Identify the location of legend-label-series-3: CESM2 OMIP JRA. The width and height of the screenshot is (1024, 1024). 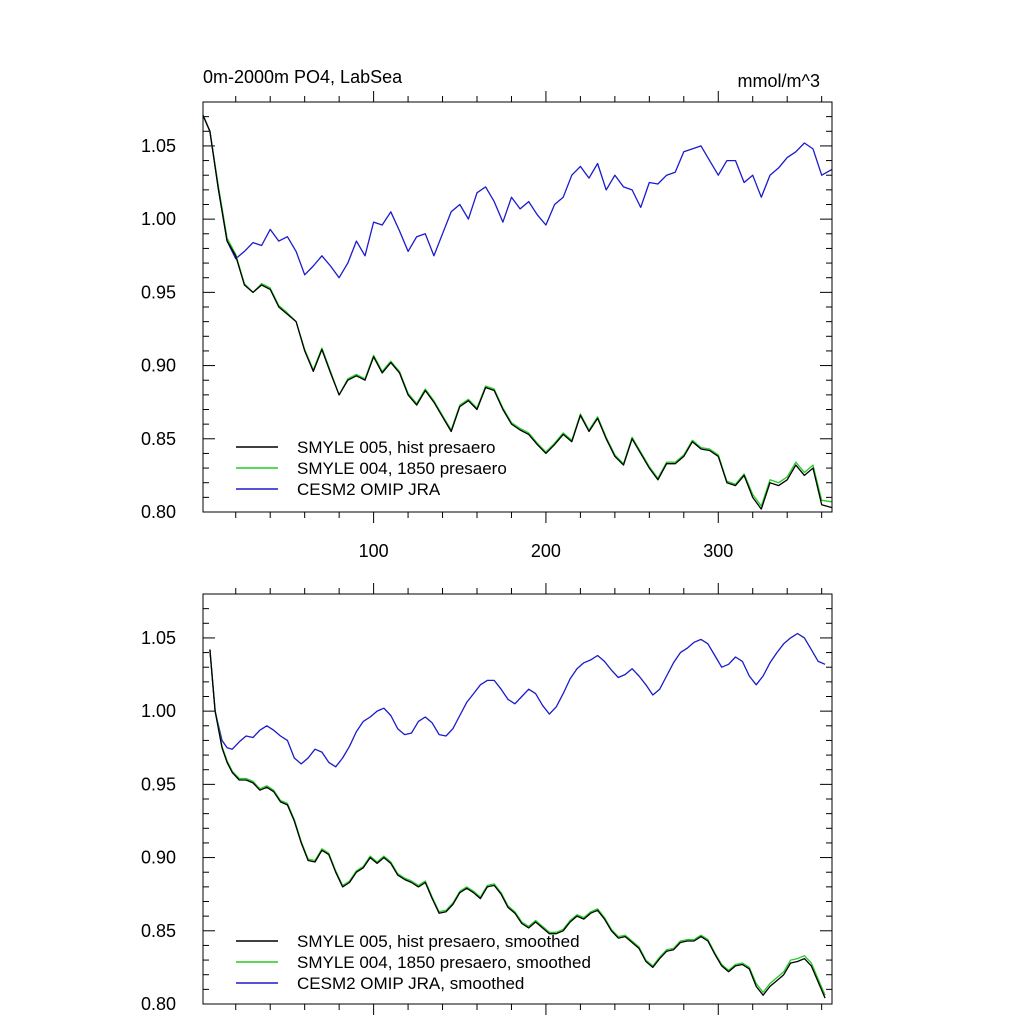
(369, 489).